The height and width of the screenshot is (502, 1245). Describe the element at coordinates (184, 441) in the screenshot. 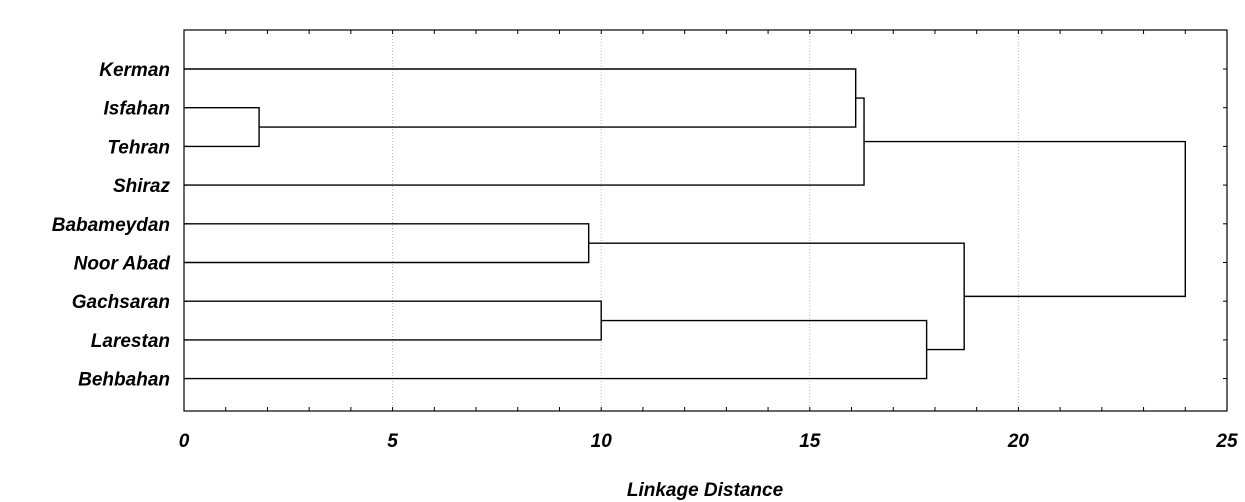

I see `x-tick-label: 0` at that location.